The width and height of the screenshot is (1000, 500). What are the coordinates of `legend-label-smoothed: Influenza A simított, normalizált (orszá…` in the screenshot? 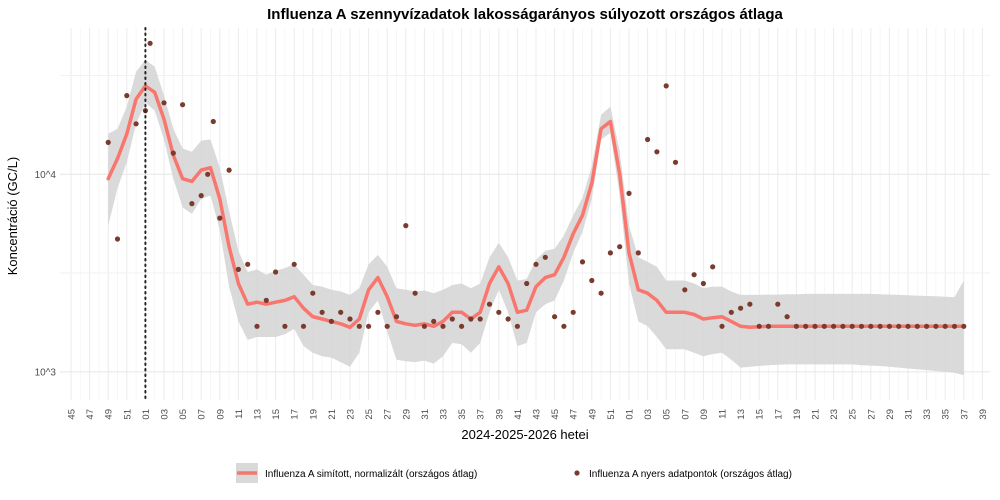 It's located at (371, 474).